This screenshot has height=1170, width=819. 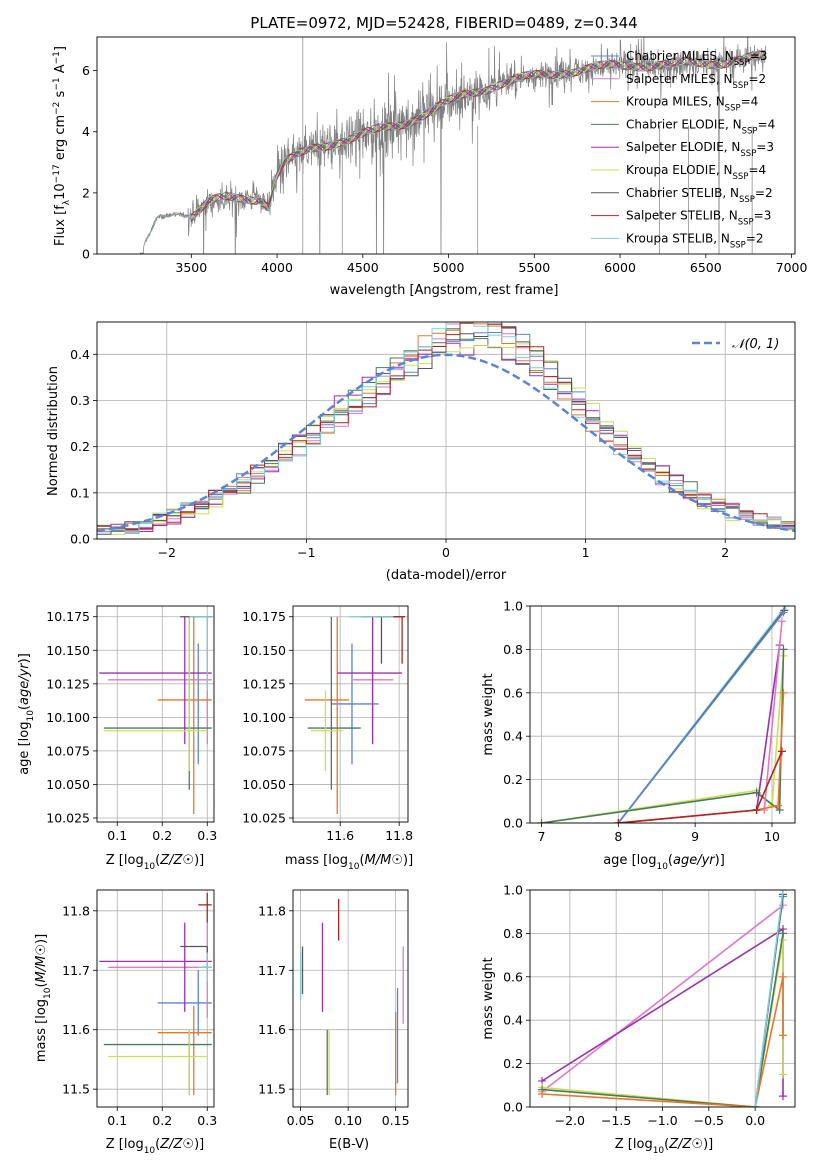 I want to click on mass-weight-marker-kroupa_elodie, so click(x=782, y=1074).